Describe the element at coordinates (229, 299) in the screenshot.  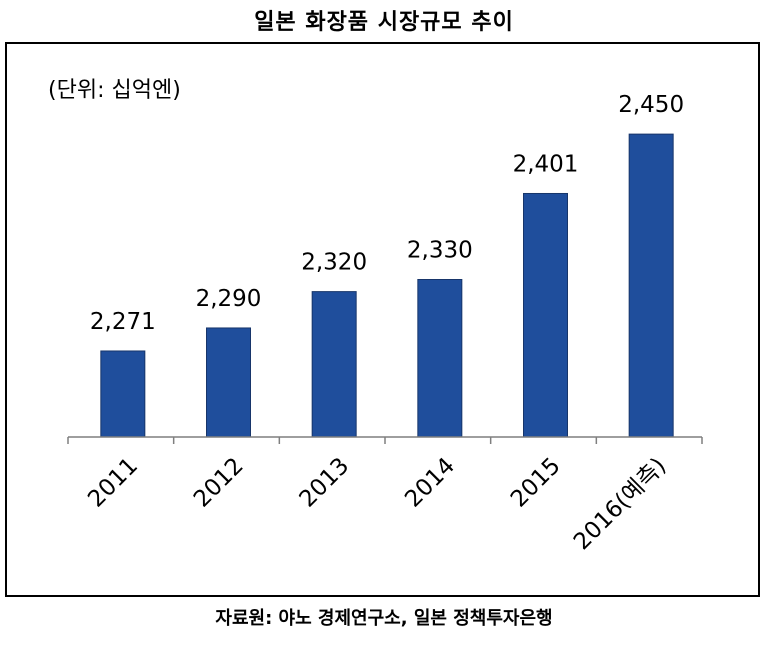
I see `data-label: 2,290` at that location.